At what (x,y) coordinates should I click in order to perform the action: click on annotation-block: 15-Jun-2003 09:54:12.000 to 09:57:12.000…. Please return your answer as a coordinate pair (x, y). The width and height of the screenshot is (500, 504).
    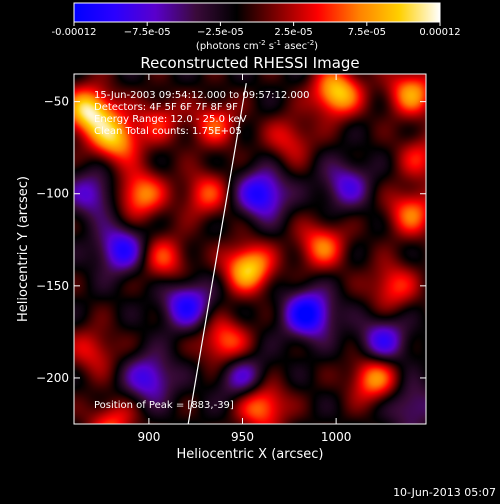
    Looking at the image, I should click on (202, 113).